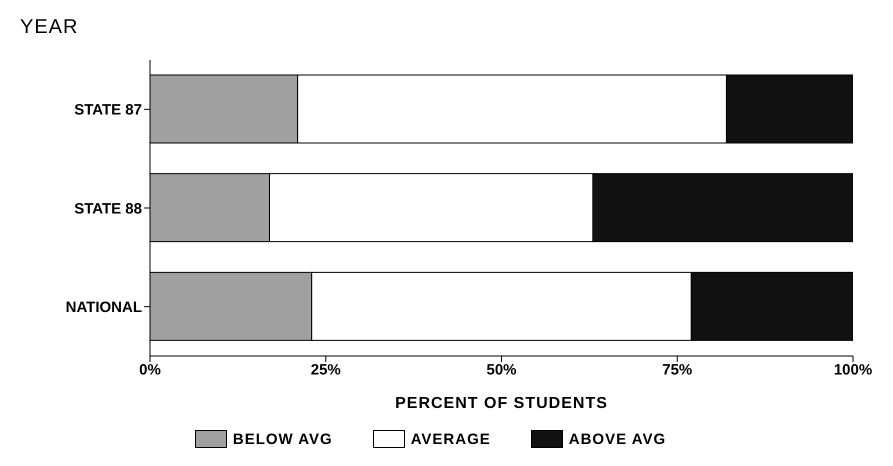 Image resolution: width=893 pixels, height=466 pixels. I want to click on x-axis-title: PERCENT OF STUDENTS, so click(501, 403).